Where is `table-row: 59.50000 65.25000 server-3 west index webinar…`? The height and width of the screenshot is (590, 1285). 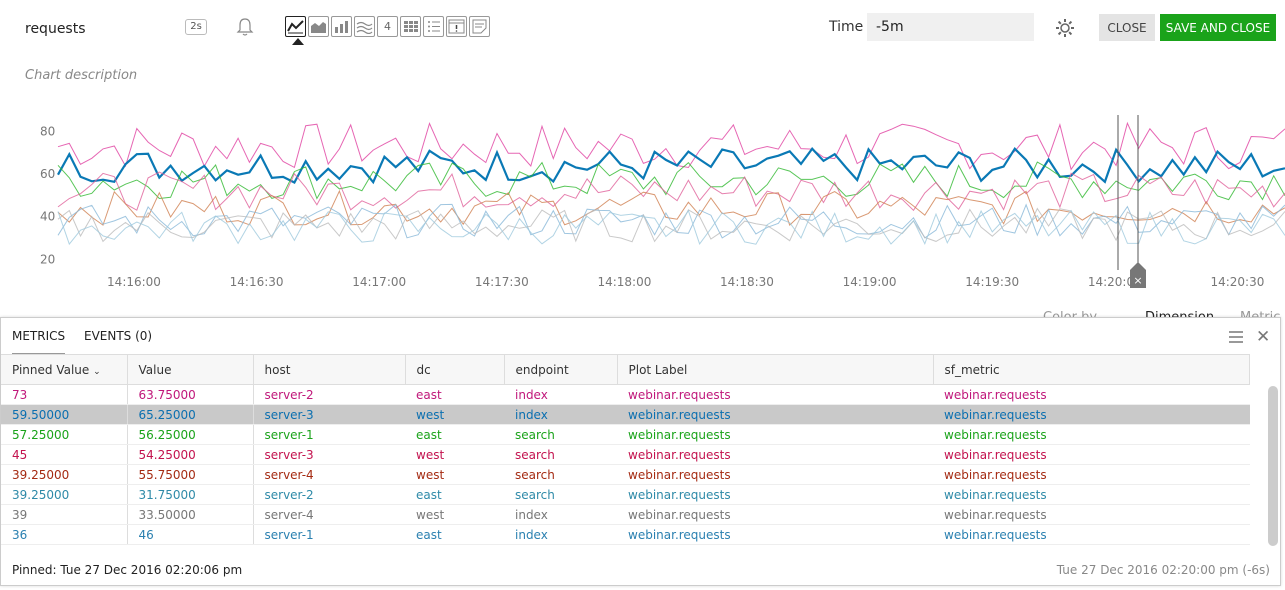
table-row: 59.50000 65.25000 server-3 west index webinar… is located at coordinates (625, 414).